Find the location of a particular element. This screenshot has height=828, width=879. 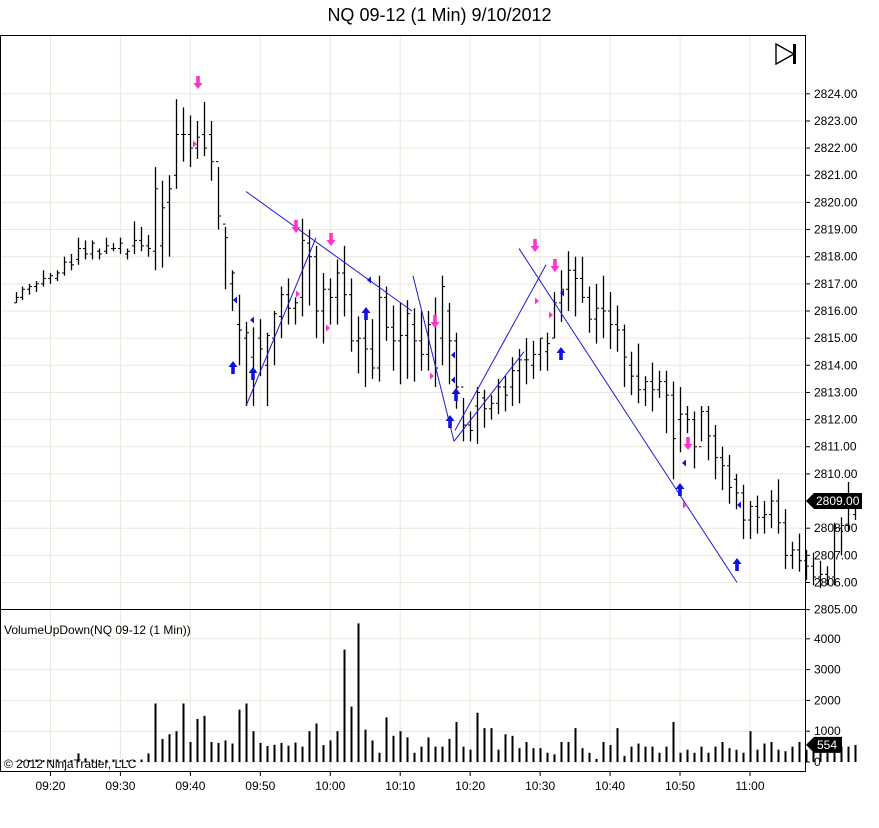

price-tick-label: 2813.00 is located at coordinates (836, 392).